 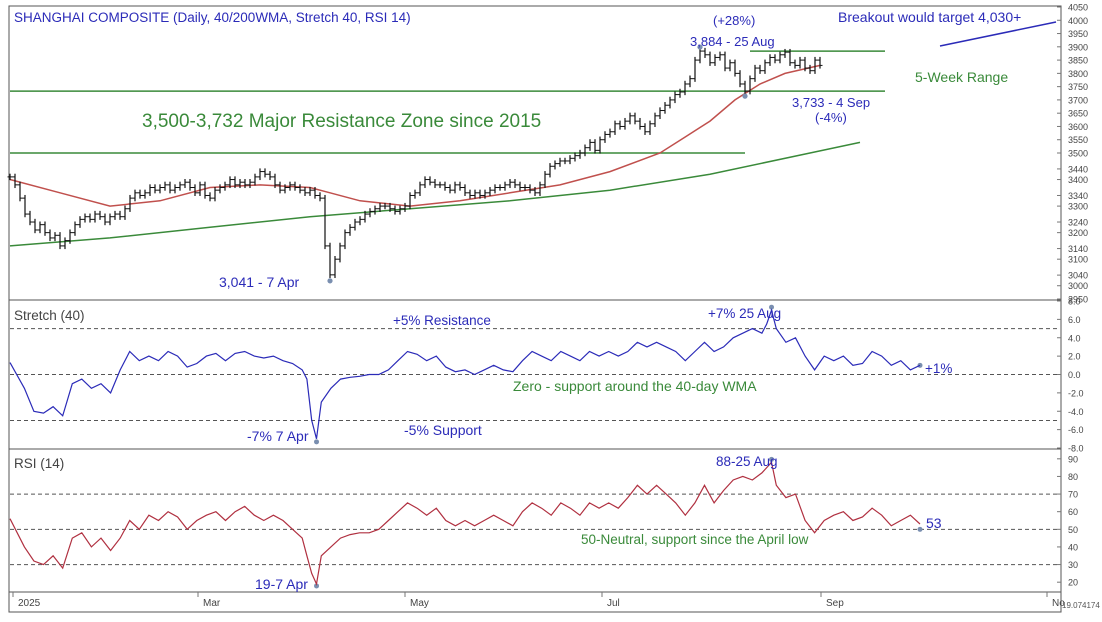 What do you see at coordinates (1074, 338) in the screenshot?
I see `stretch-y-tick-label: 4.0` at bounding box center [1074, 338].